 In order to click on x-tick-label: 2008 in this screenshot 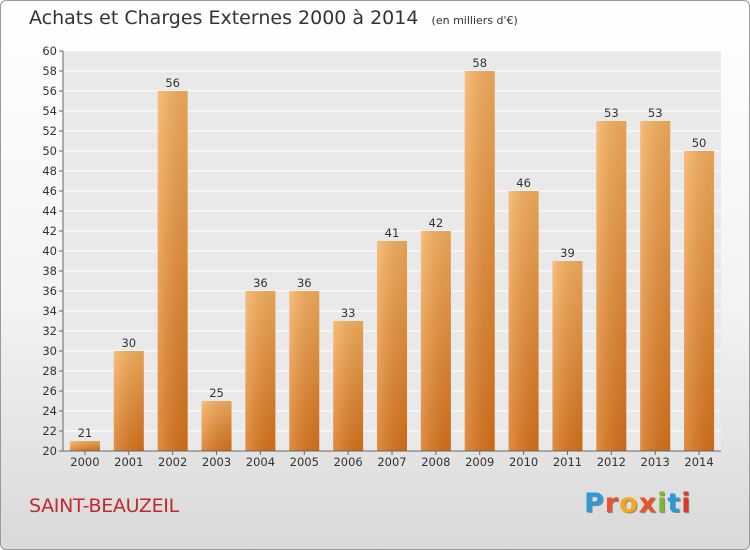, I will do `click(435, 462)`.